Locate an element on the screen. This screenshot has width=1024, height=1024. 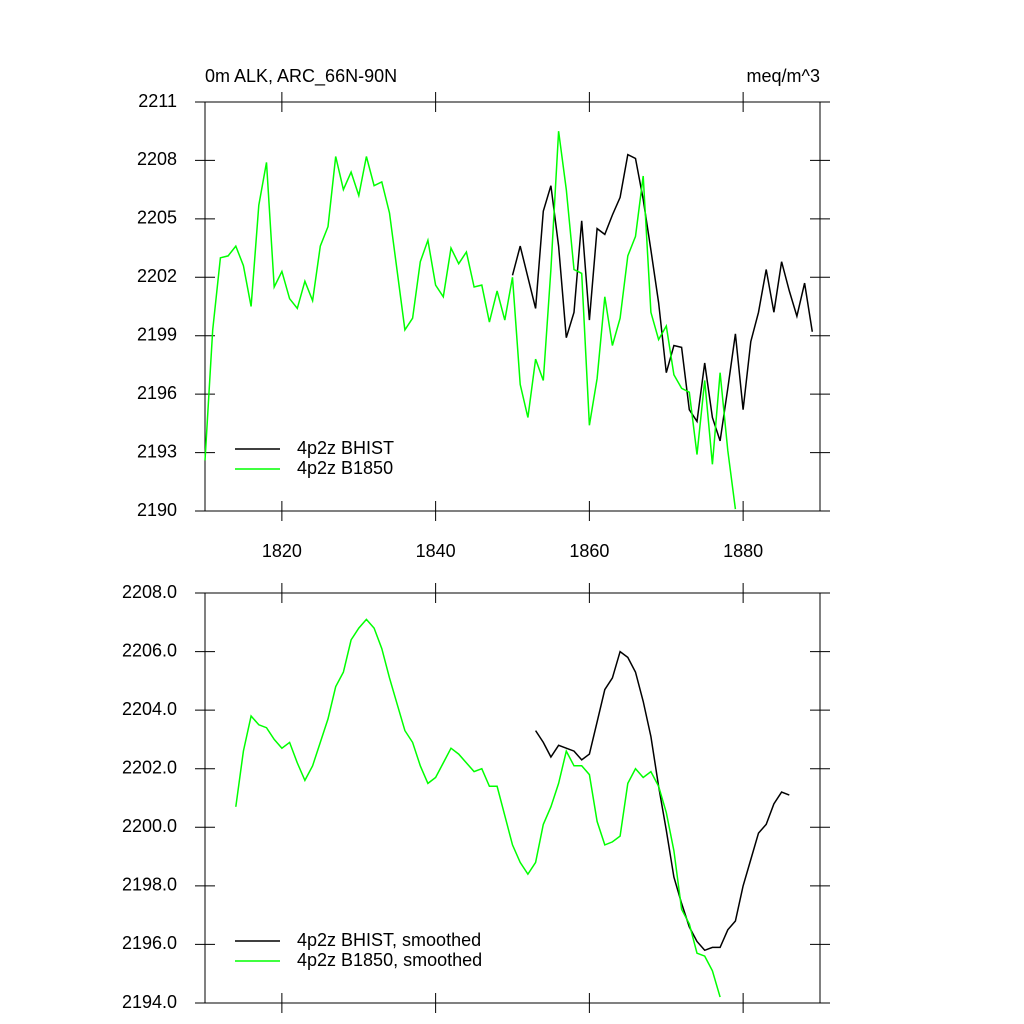
y-tick-label: 2204.0 is located at coordinates (149, 709).